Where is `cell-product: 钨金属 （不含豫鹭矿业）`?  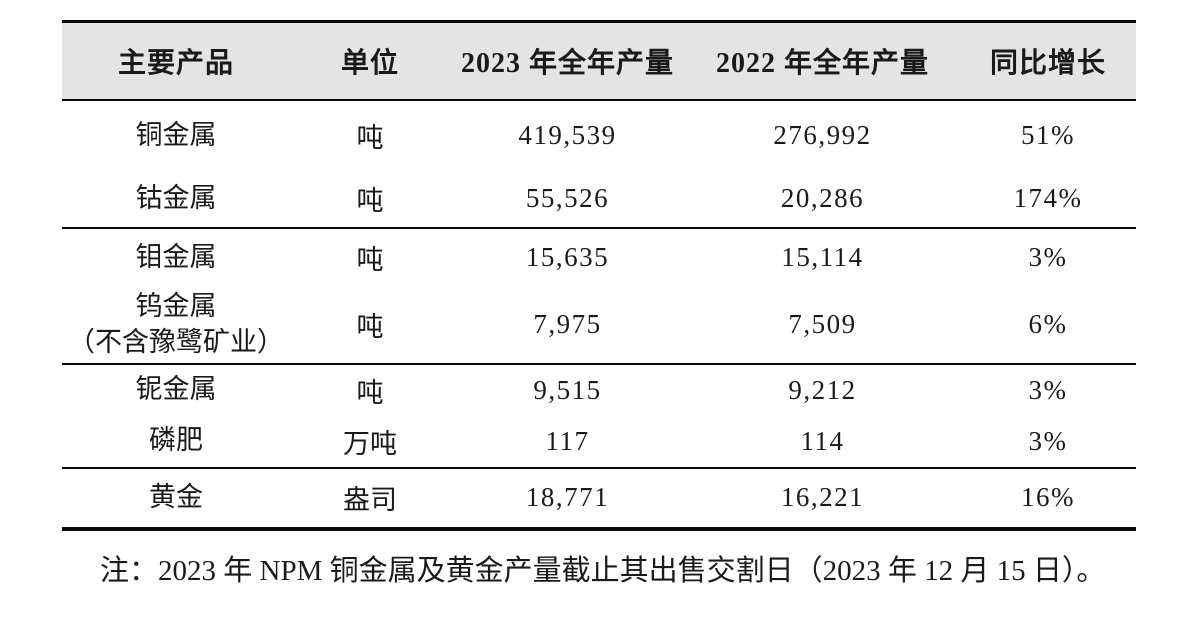 cell-product: 钨金属 （不含豫鹭矿业） is located at coordinates (176, 324).